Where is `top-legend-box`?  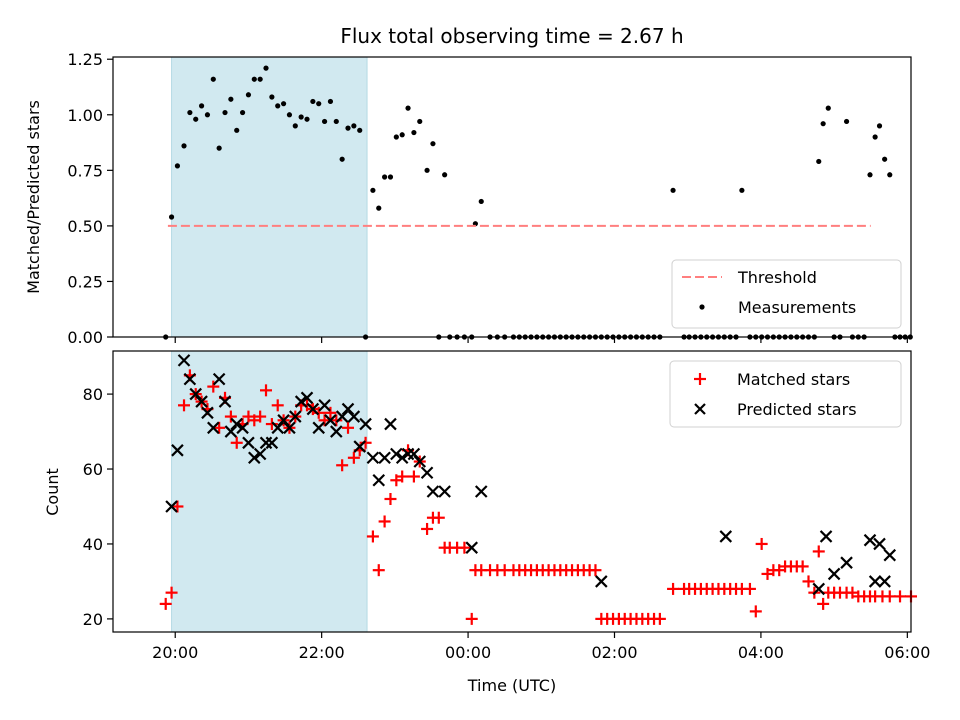
top-legend-box is located at coordinates (786, 294).